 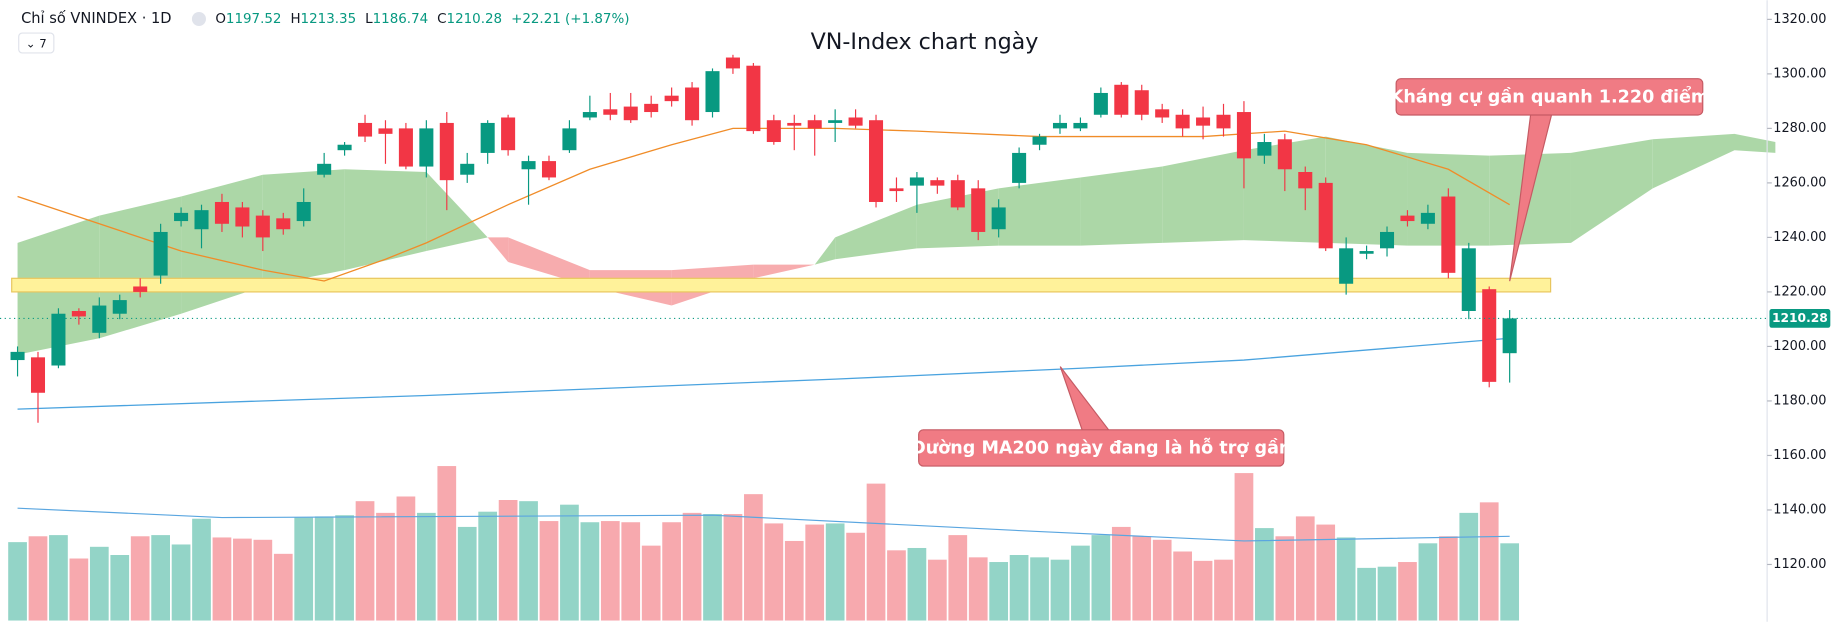 I want to click on y-tick-label: 1320.00, so click(x=1799, y=19).